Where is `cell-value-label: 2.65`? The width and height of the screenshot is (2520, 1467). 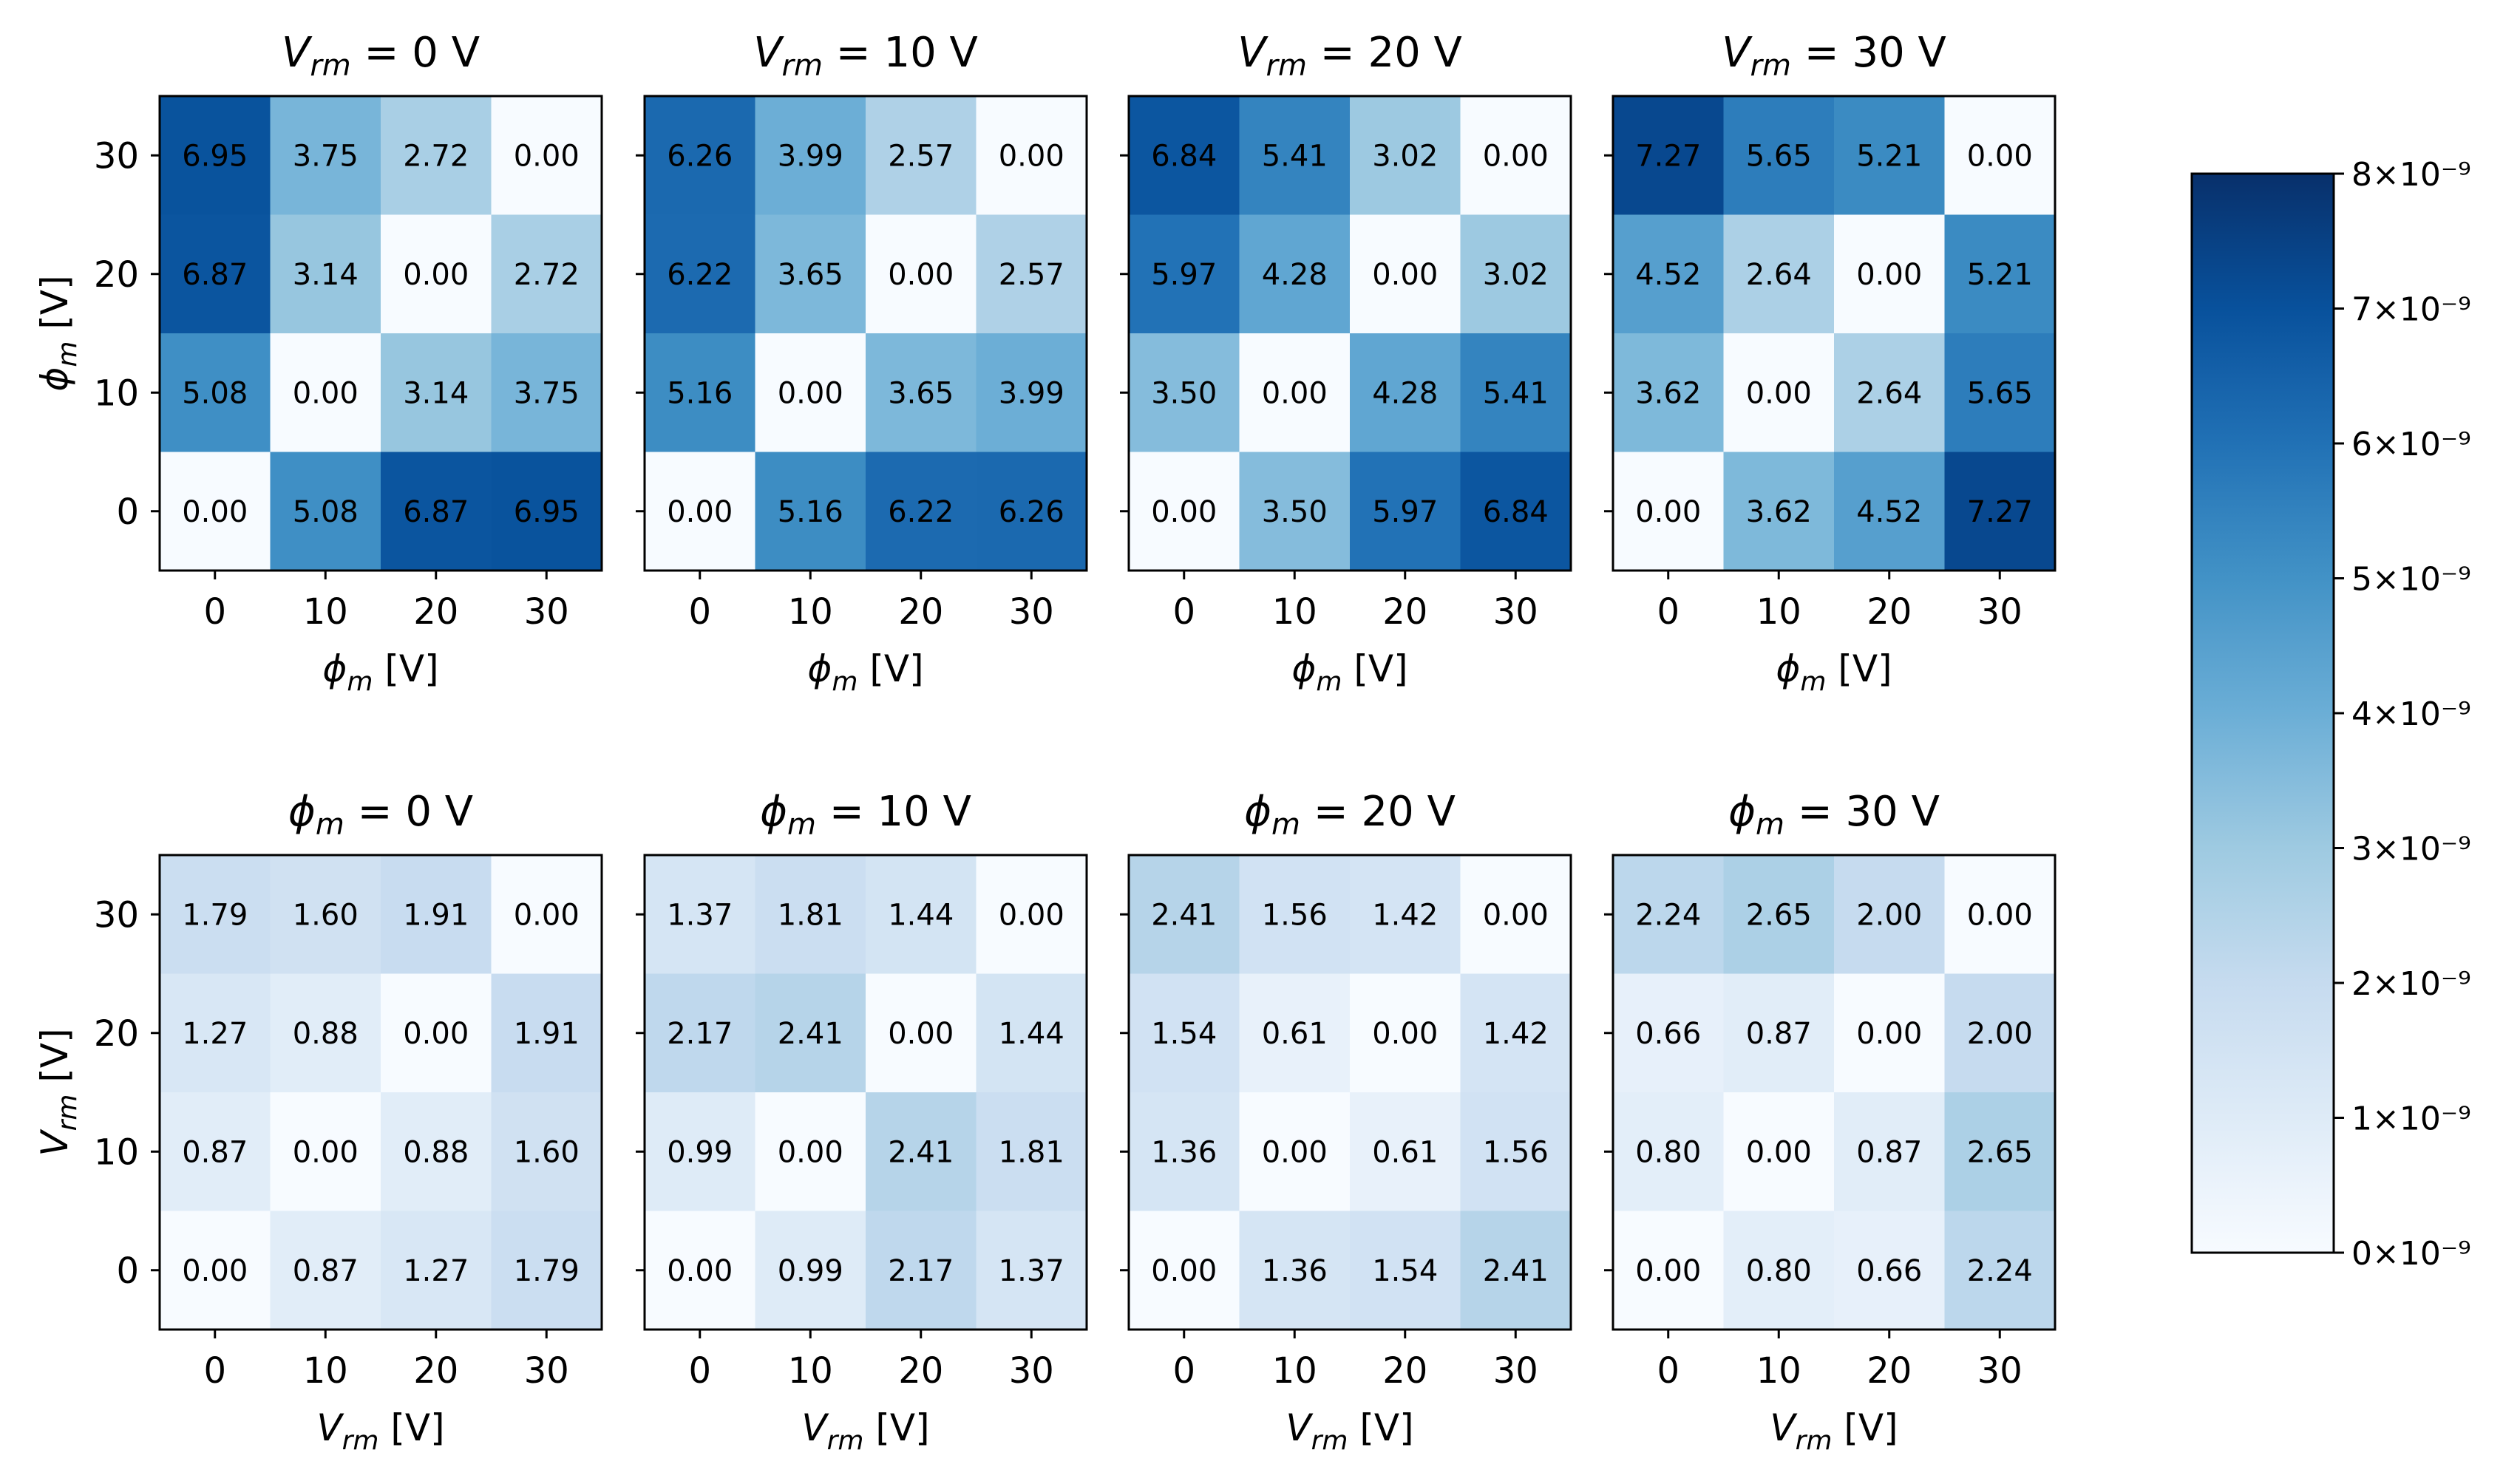
cell-value-label: 2.65 is located at coordinates (1779, 915).